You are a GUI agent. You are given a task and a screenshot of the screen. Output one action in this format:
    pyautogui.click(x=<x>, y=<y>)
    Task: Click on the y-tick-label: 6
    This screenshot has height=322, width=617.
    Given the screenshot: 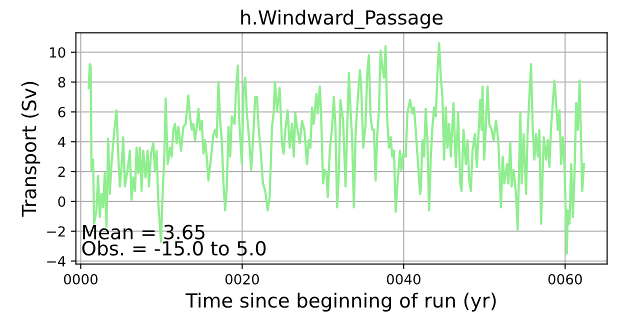 What is the action you would take?
    pyautogui.click(x=62, y=112)
    